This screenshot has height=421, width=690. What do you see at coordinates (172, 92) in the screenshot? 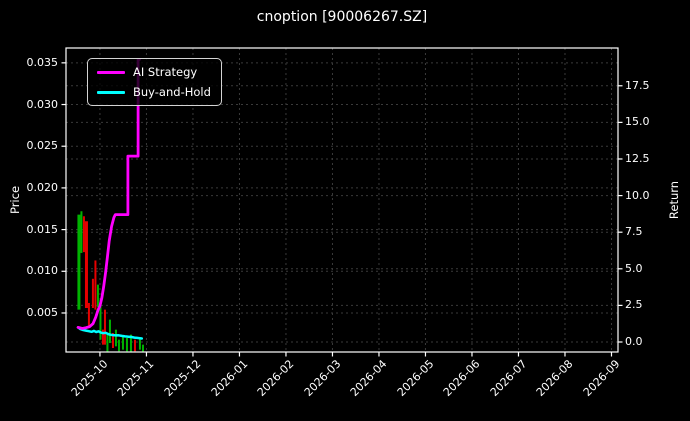
I see `legend-label-buy-and-hold: Buy-and-Hold` at bounding box center [172, 92].